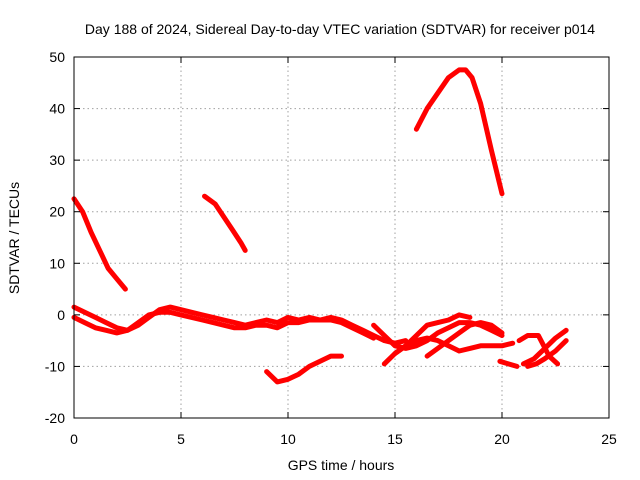 The image size is (640, 480). What do you see at coordinates (14, 238) in the screenshot?
I see `y-axis-label: SDTVAR / TECUs` at bounding box center [14, 238].